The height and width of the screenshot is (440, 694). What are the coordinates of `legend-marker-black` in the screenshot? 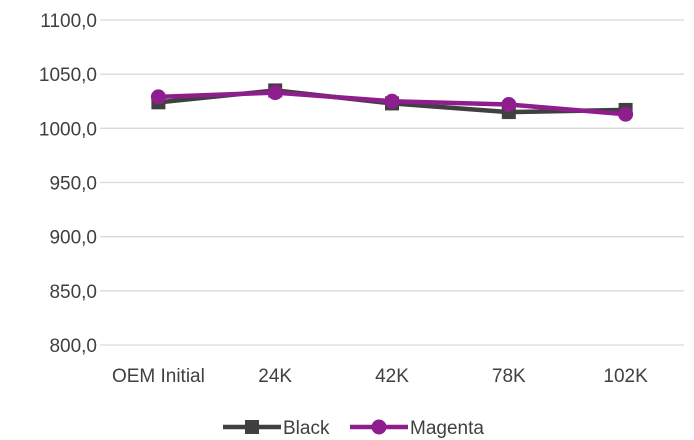 It's located at (252, 427).